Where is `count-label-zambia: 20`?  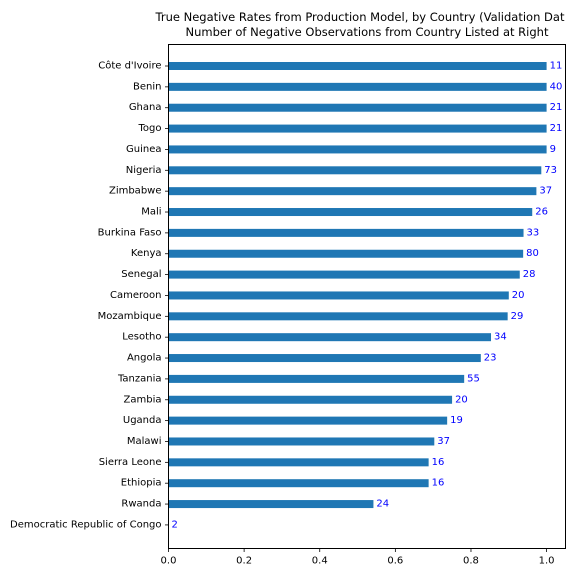 count-label-zambia: 20 is located at coordinates (461, 399).